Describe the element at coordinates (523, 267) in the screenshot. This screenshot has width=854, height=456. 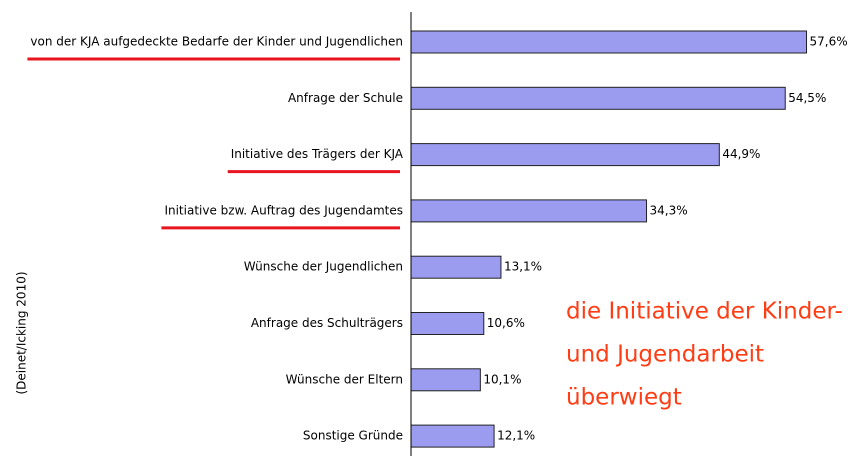
I see `value-label: 13,1%` at that location.